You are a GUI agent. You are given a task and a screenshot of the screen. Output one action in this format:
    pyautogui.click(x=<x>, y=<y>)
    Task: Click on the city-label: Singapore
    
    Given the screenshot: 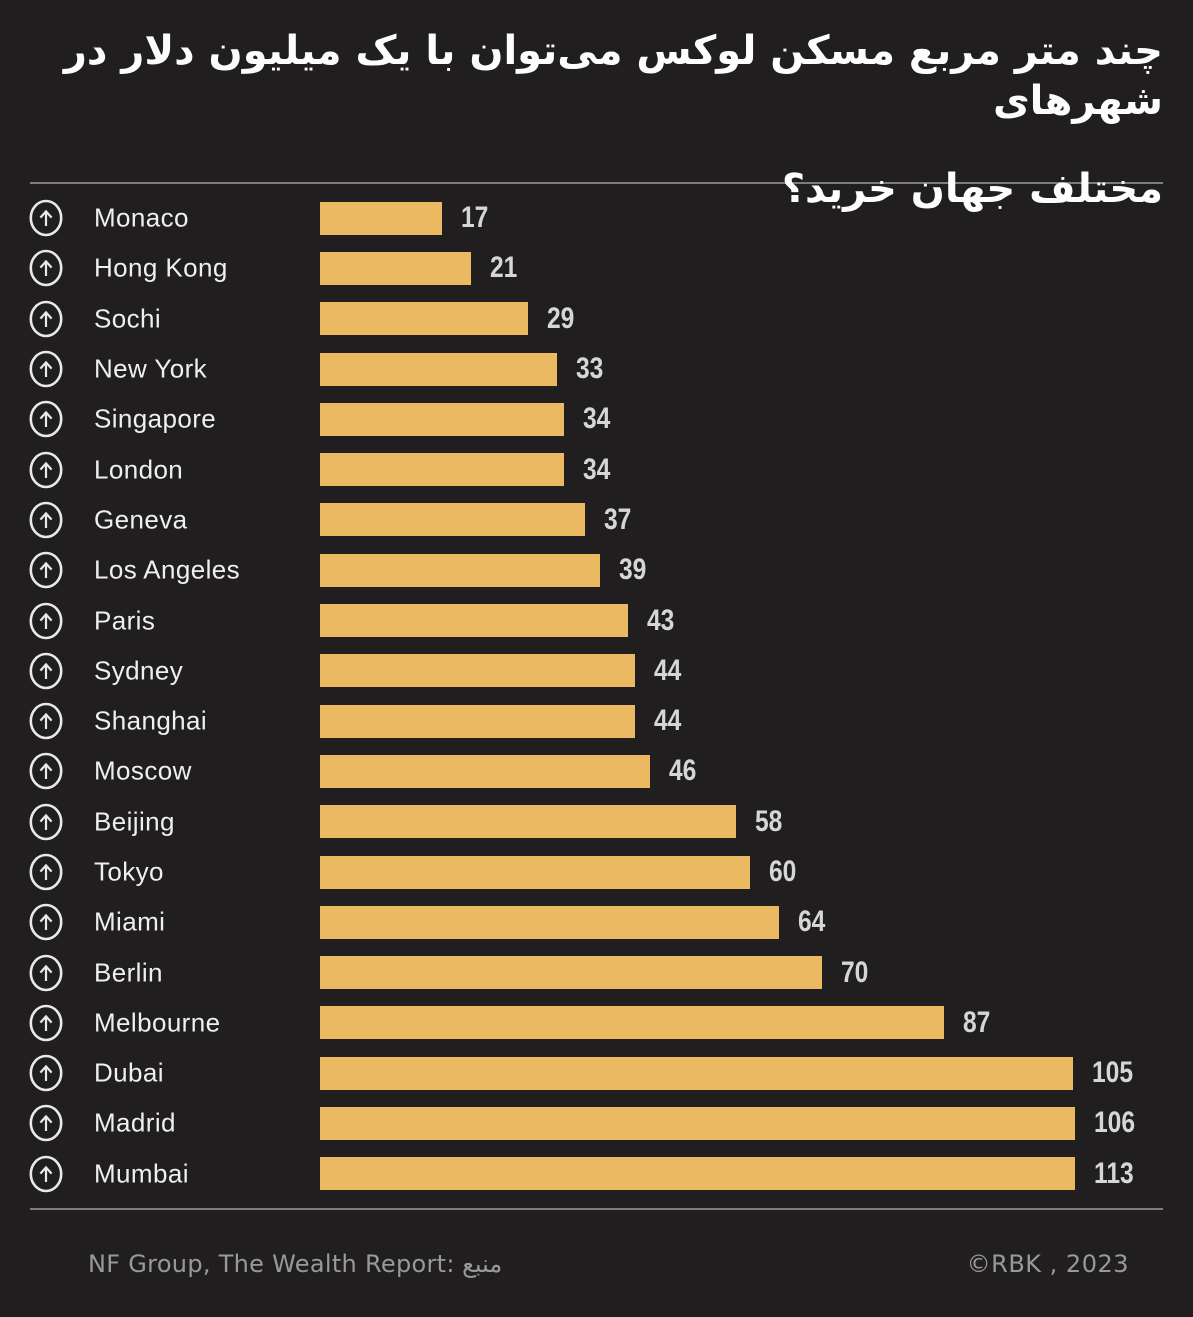 What is the action you would take?
    pyautogui.click(x=155, y=418)
    